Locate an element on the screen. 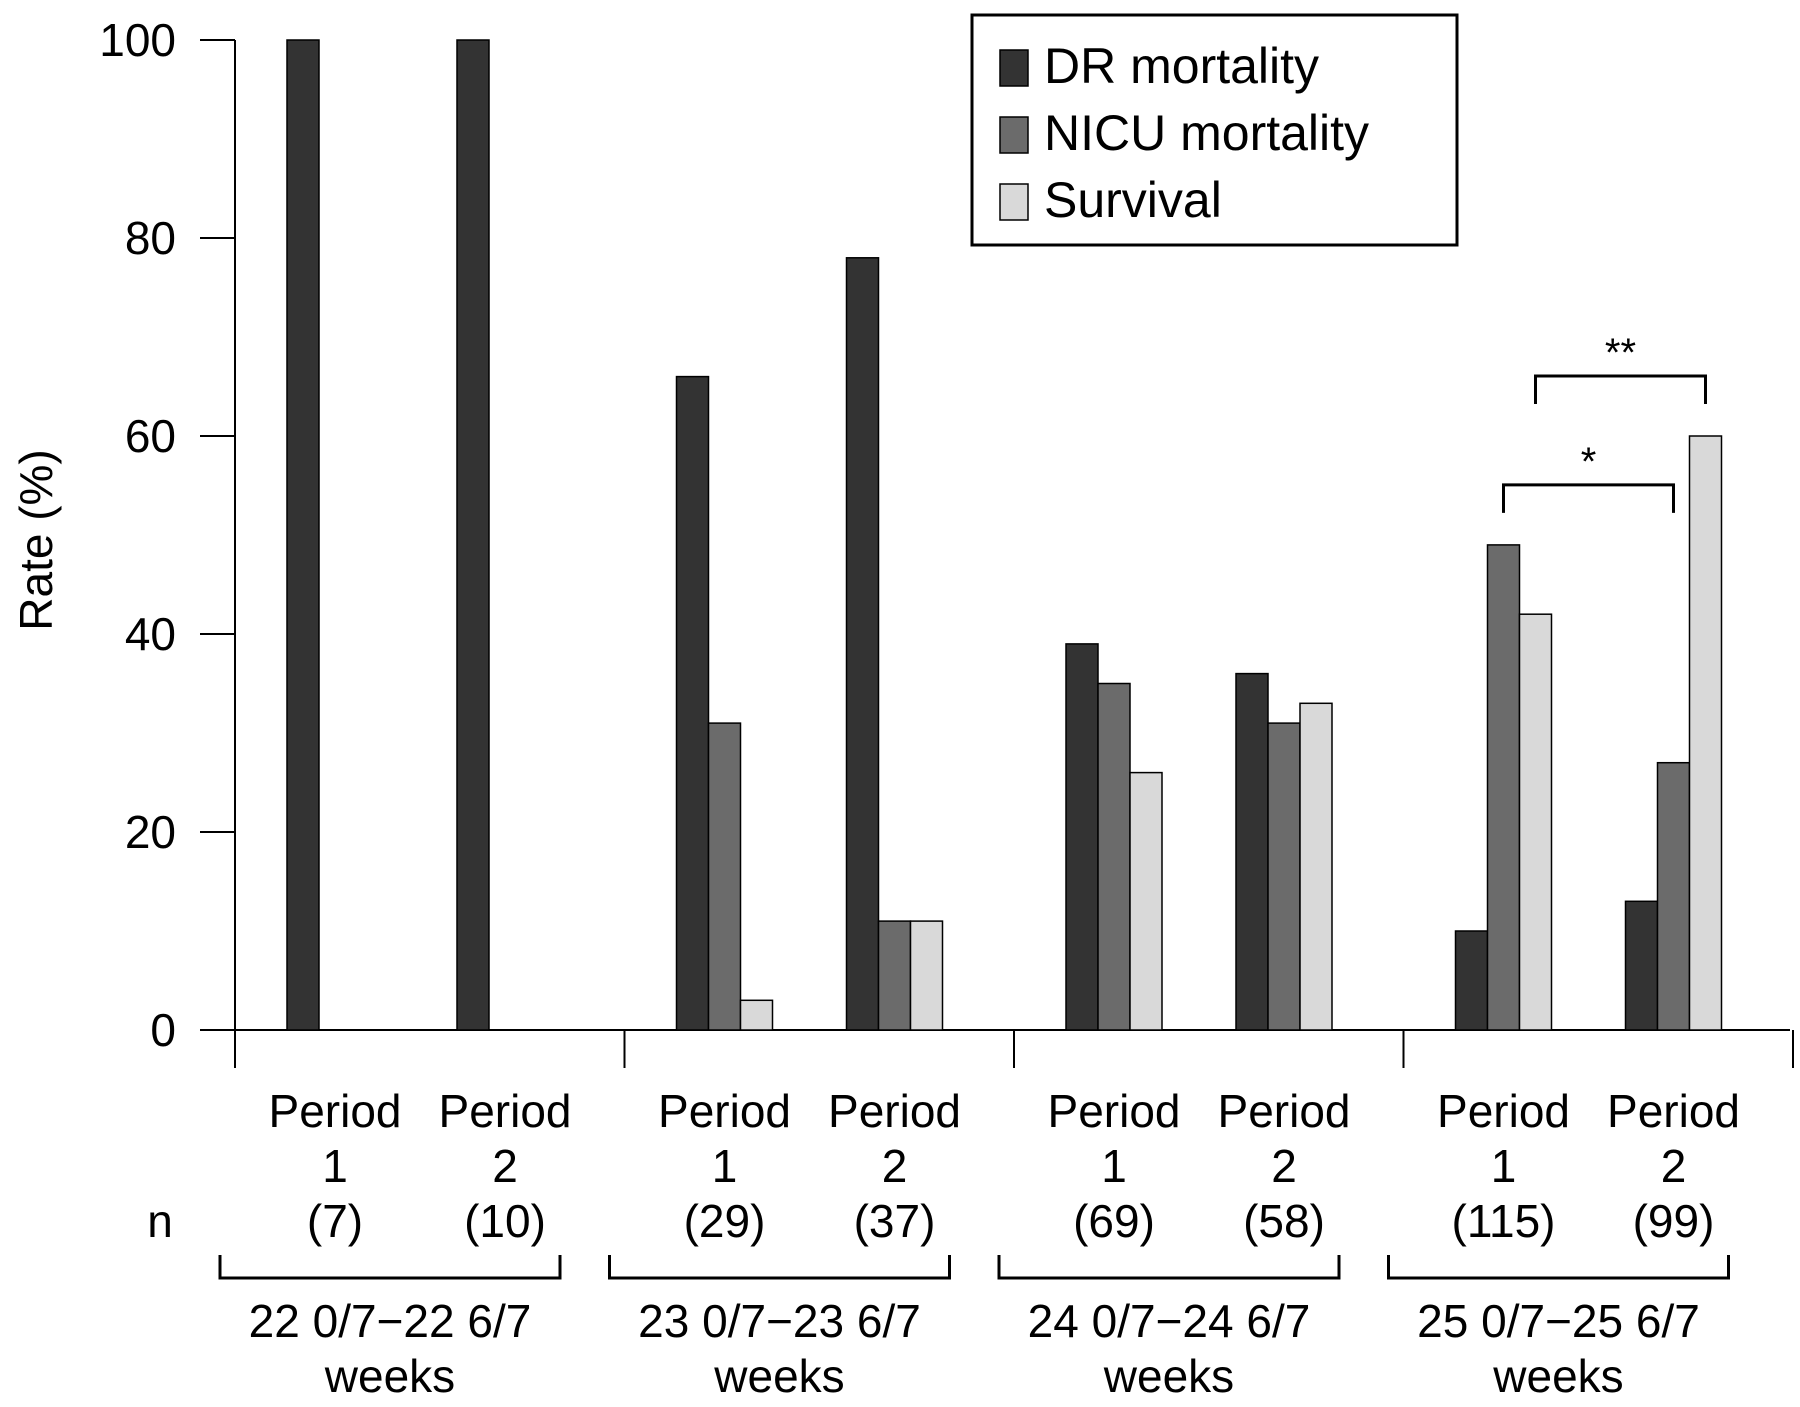 This screenshot has height=1407, width=1800. sample-size: (29) is located at coordinates (725, 1221).